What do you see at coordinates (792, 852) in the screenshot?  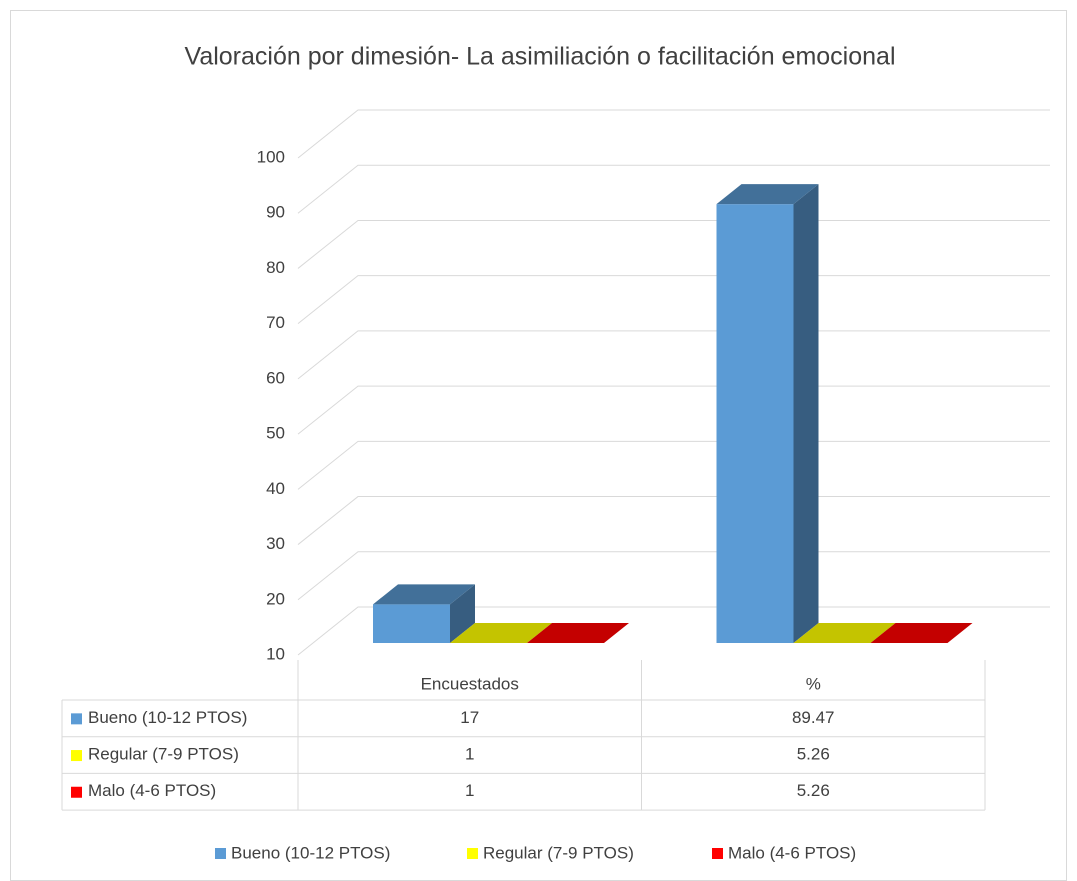 I see `legend-label: Malo (4-6 PTOS)` at bounding box center [792, 852].